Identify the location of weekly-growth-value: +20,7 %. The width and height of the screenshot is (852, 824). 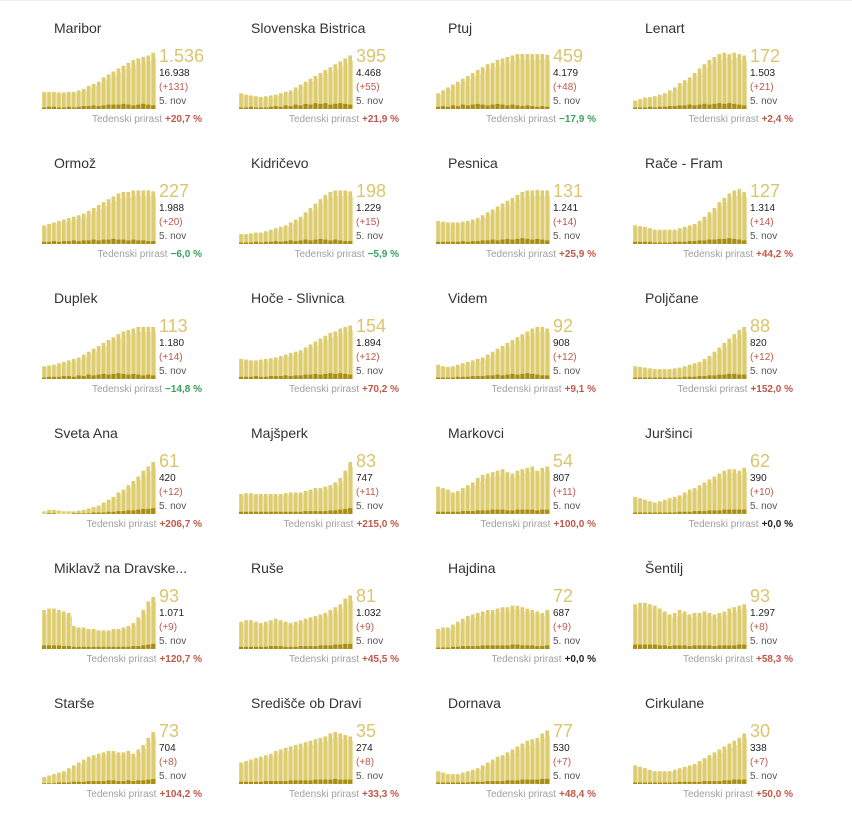
(183, 119).